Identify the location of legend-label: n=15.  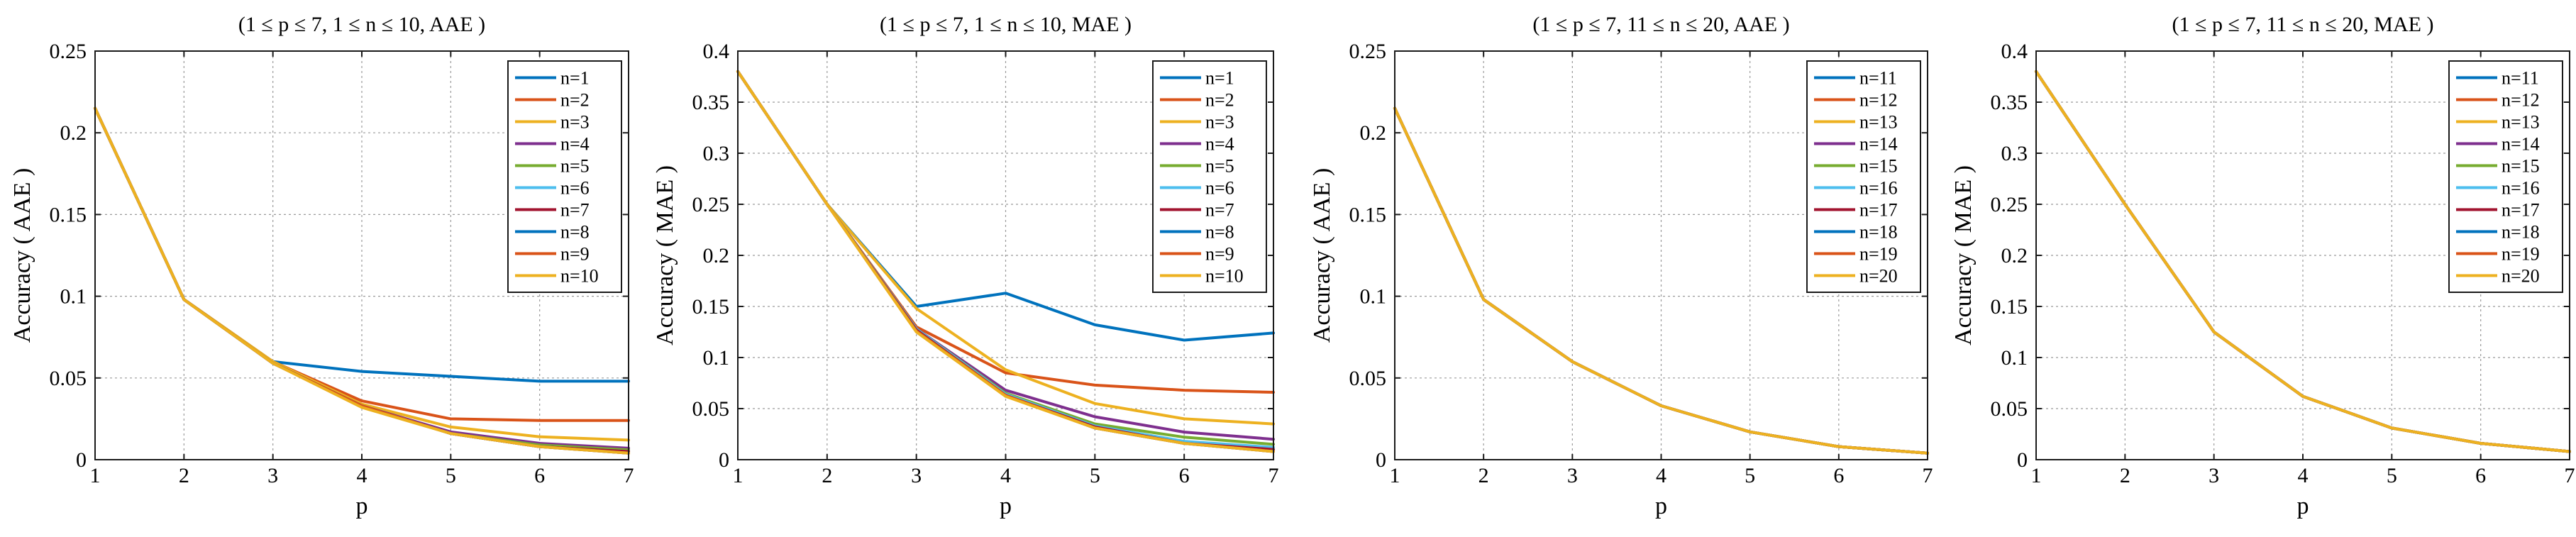
(2521, 167).